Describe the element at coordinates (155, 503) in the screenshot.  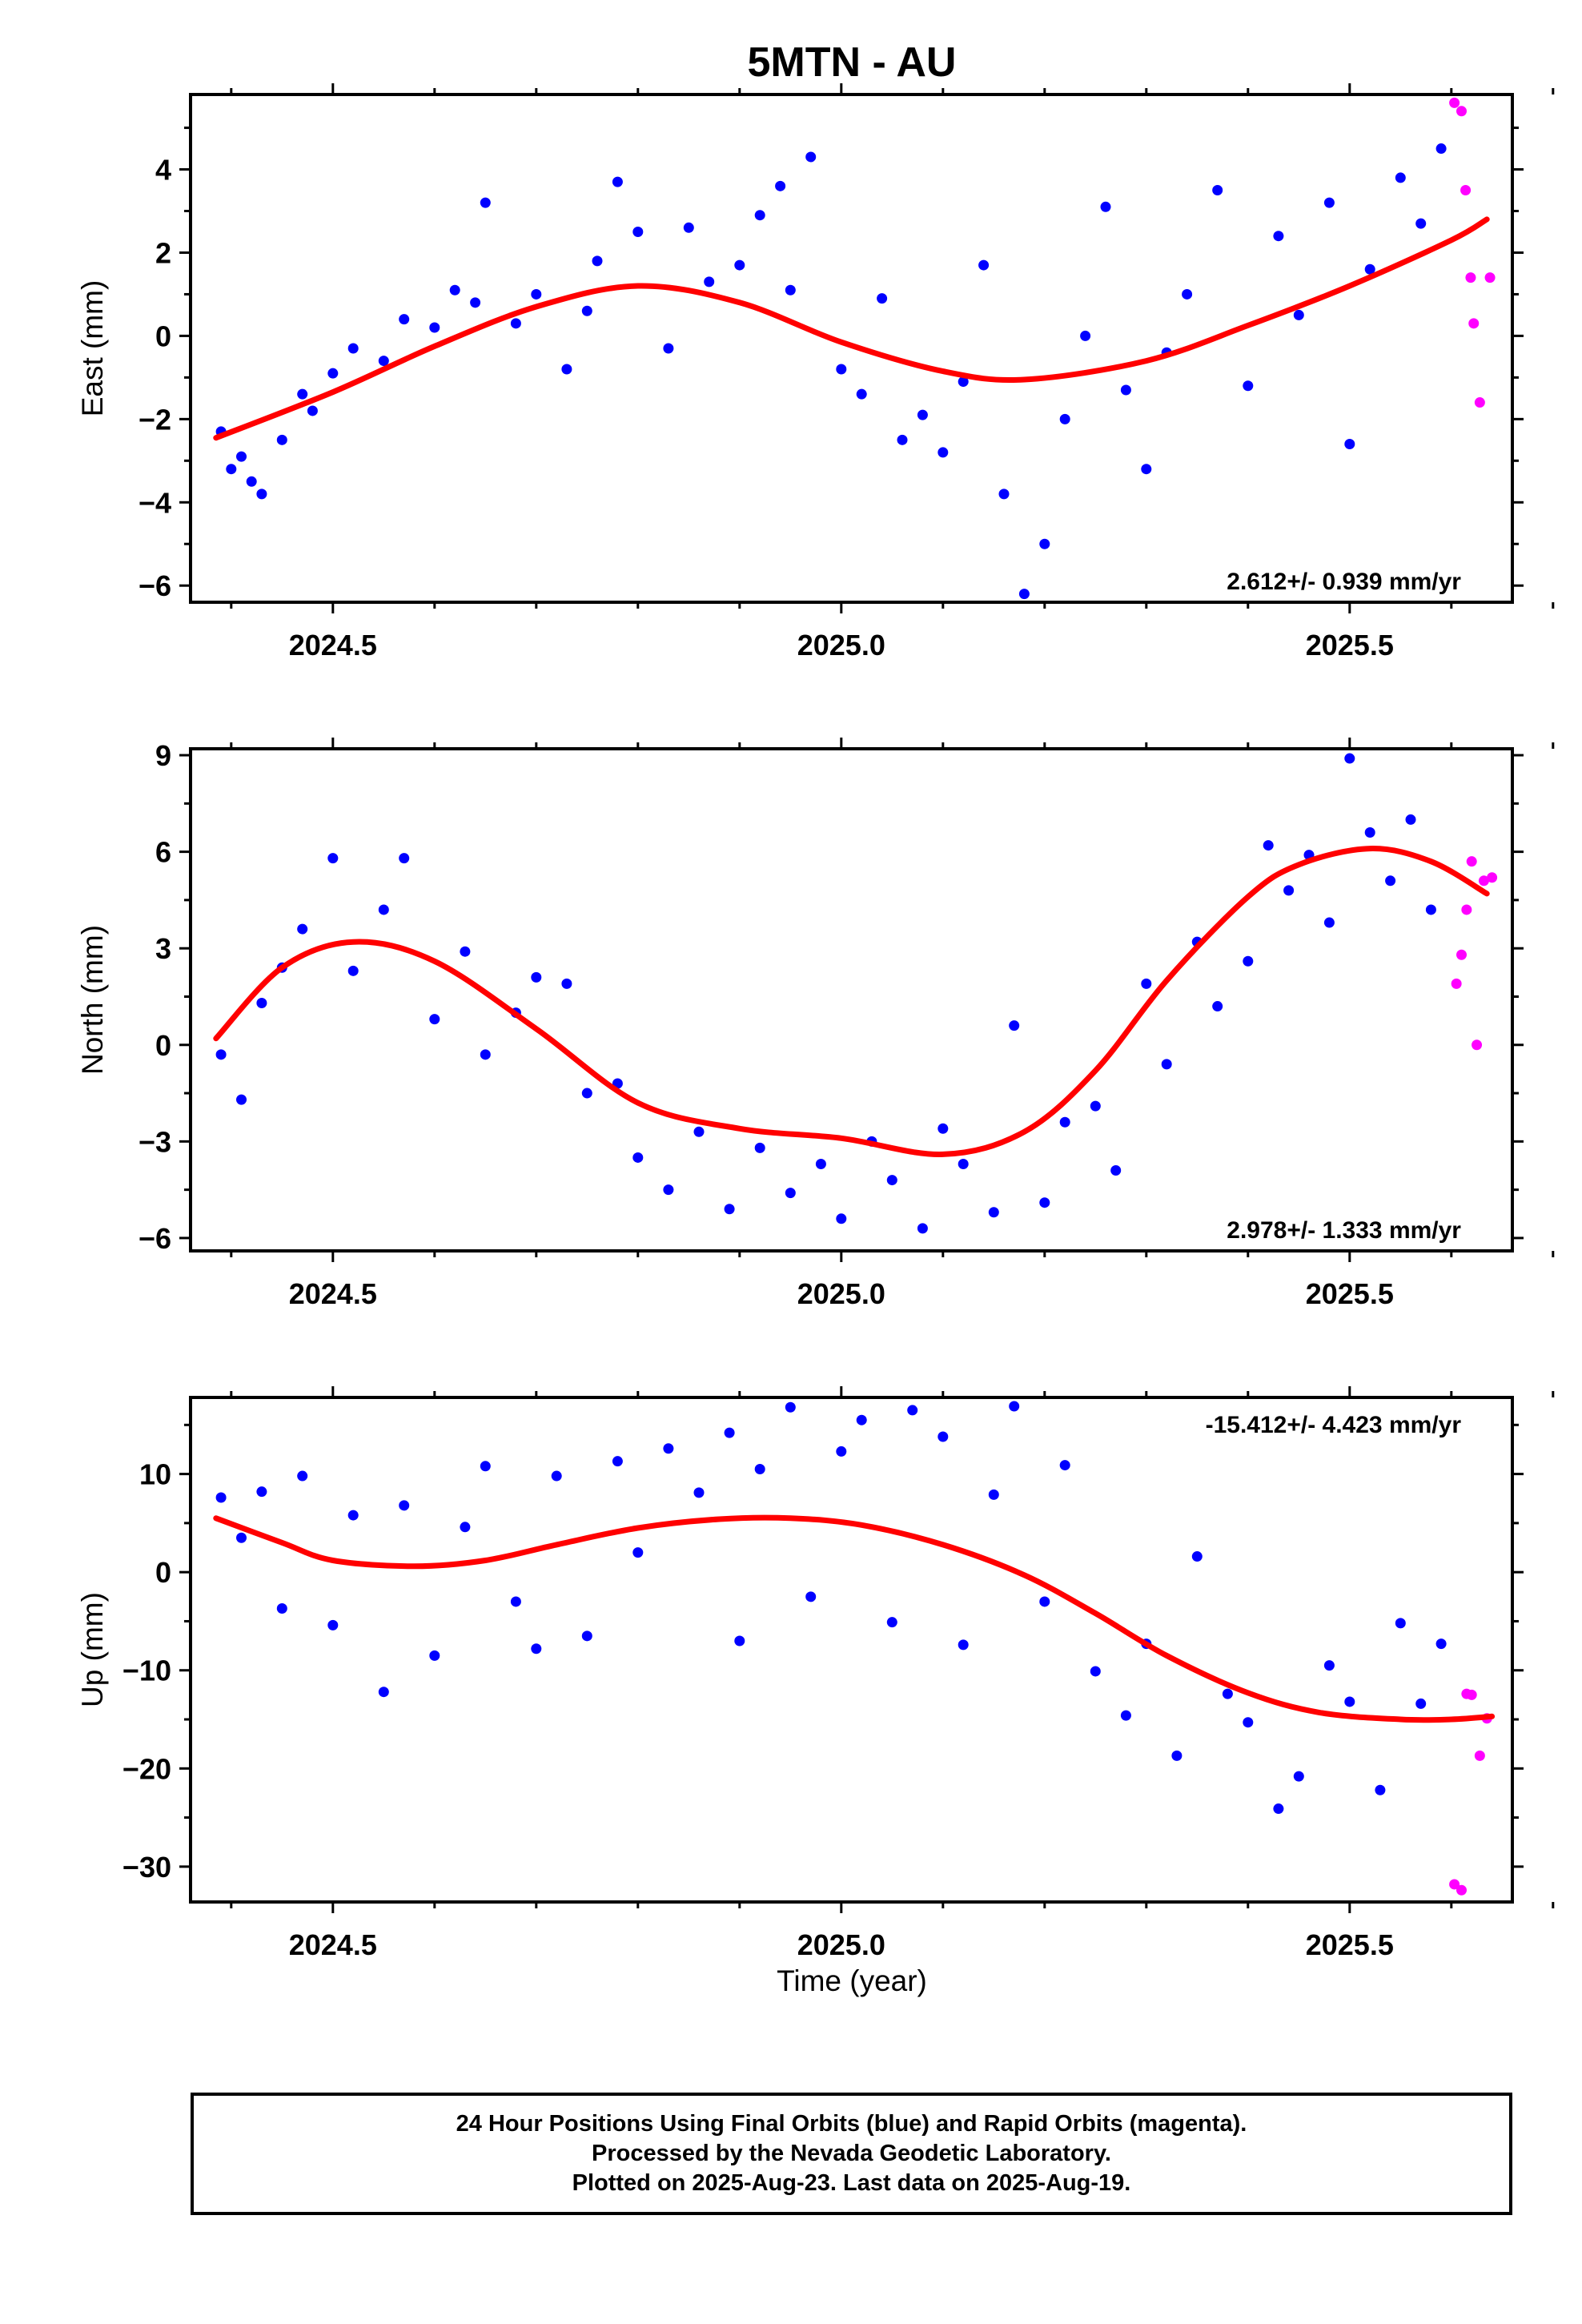
I see `y-tick-label: −4` at that location.